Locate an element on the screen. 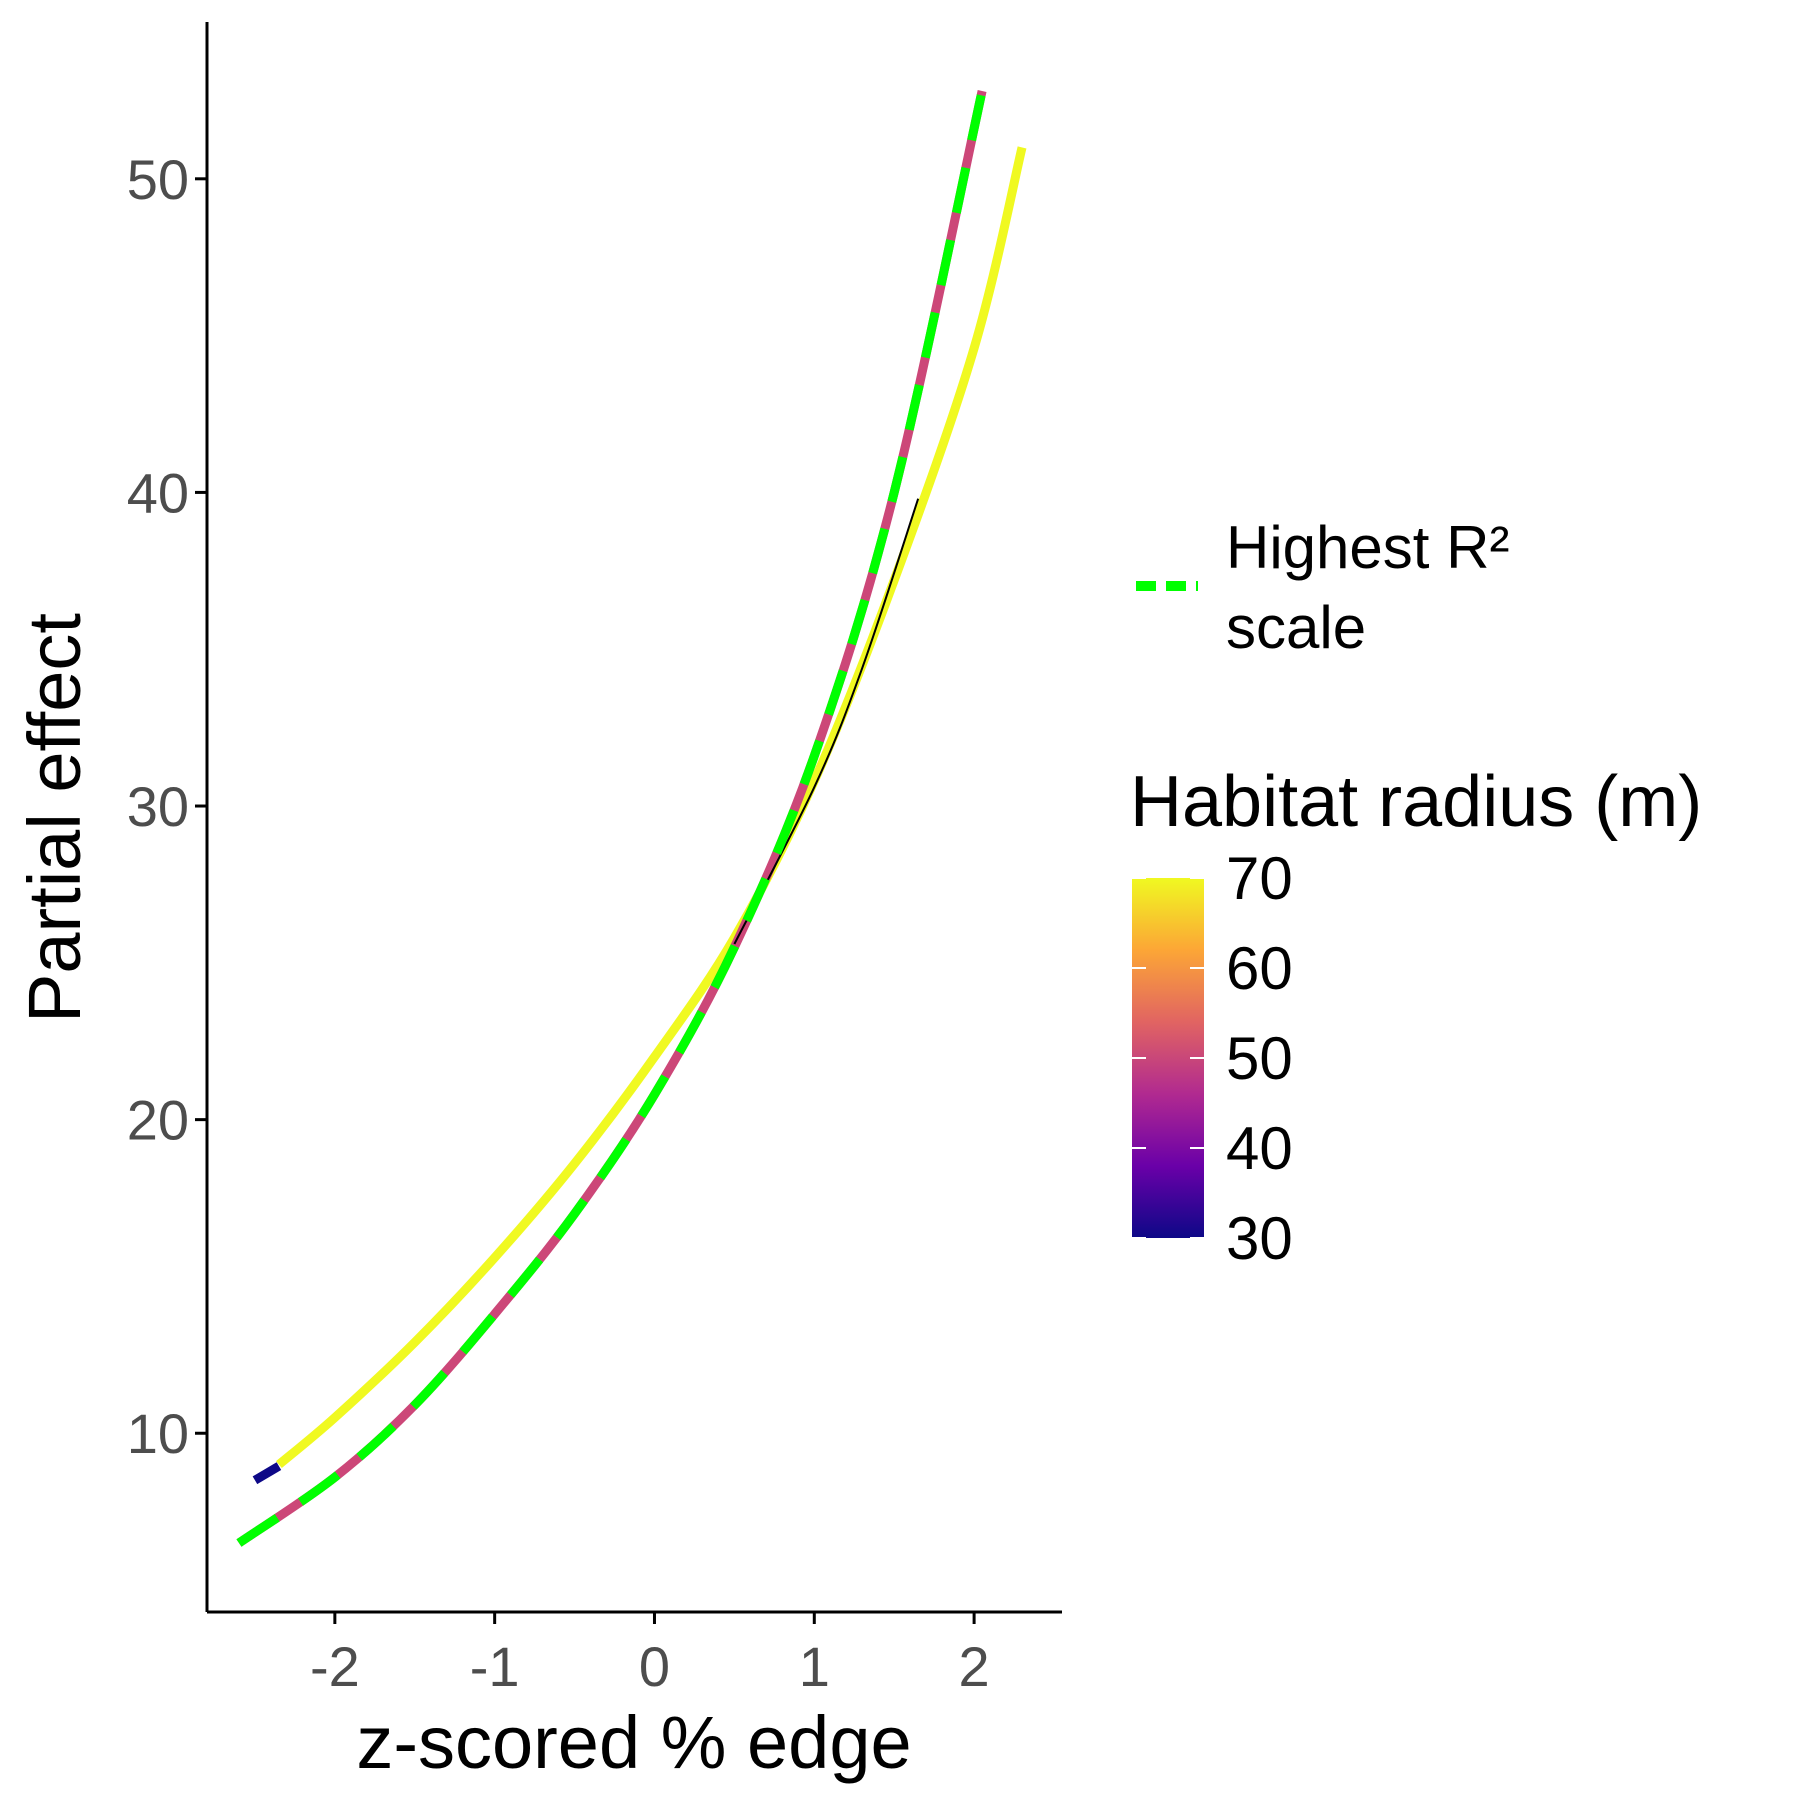 This screenshot has width=1800, height=1800. colorbar-tick-label: 50 is located at coordinates (1259, 1058).